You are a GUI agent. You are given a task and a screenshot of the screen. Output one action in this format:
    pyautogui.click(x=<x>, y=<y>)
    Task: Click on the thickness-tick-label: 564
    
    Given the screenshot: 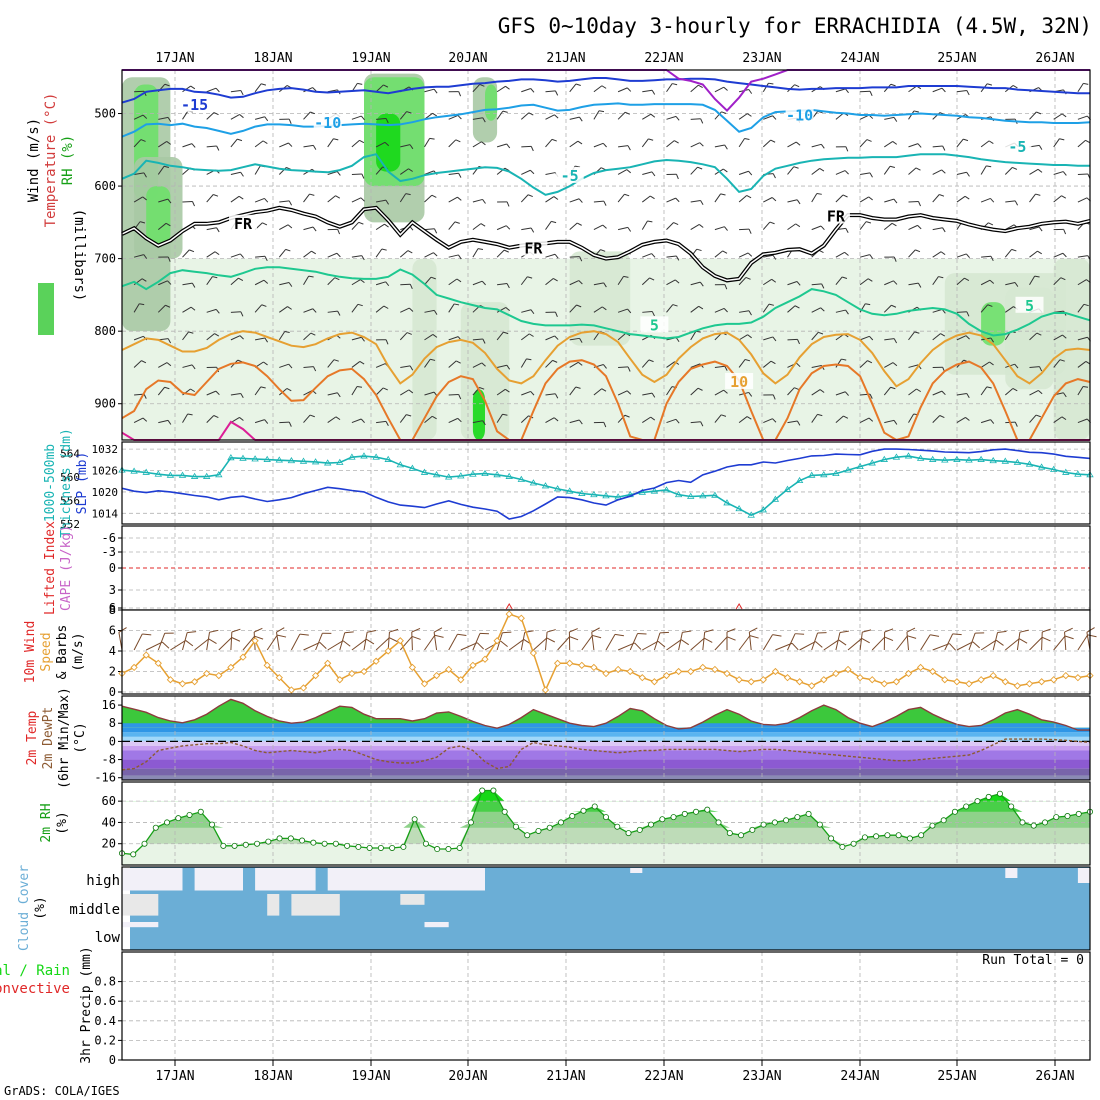 What is the action you would take?
    pyautogui.click(x=70, y=454)
    